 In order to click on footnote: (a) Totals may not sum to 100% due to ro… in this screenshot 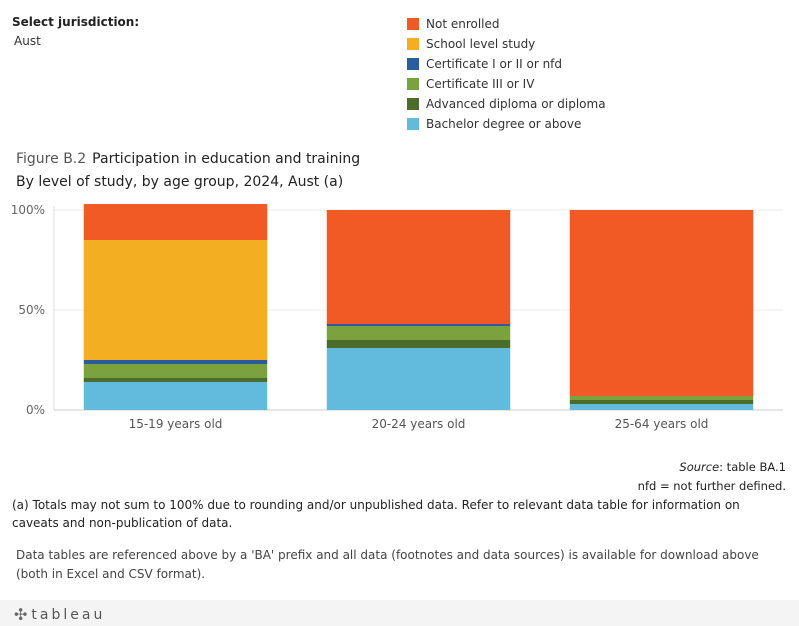, I will do `click(376, 514)`.